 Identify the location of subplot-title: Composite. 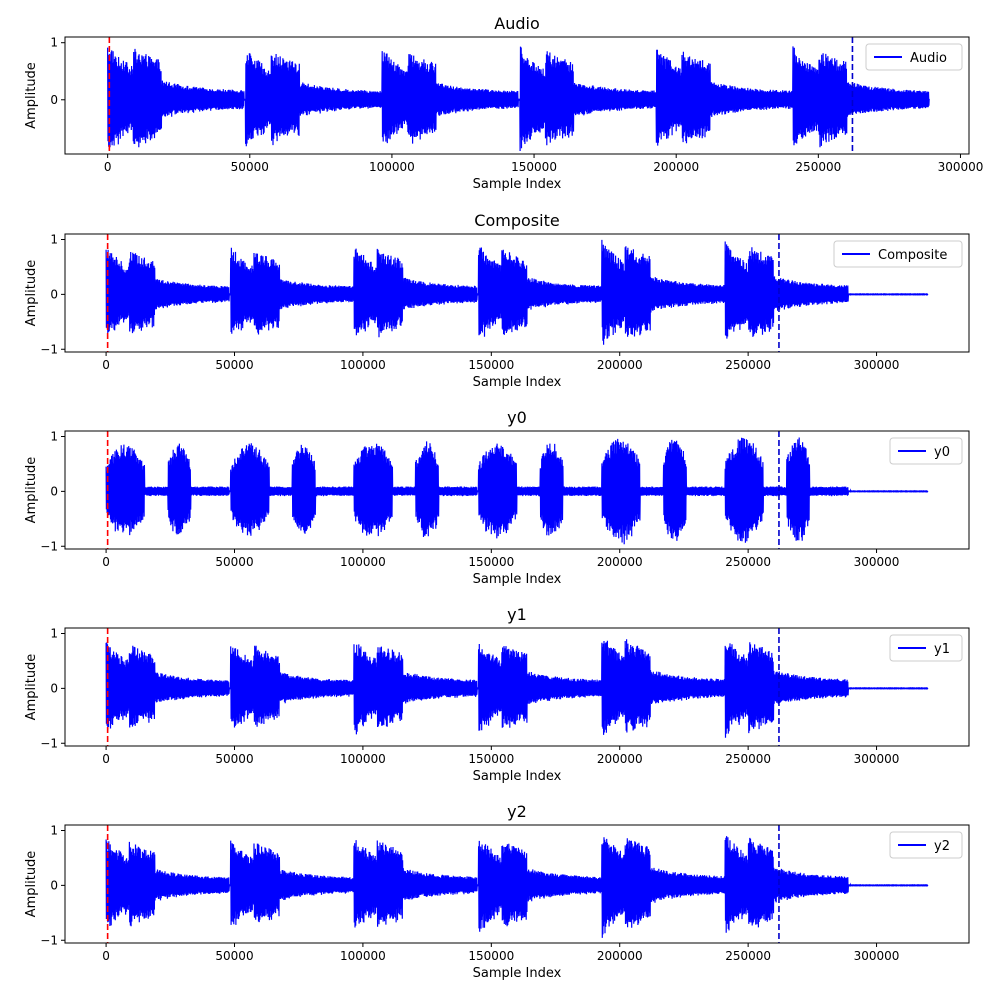
(516, 220).